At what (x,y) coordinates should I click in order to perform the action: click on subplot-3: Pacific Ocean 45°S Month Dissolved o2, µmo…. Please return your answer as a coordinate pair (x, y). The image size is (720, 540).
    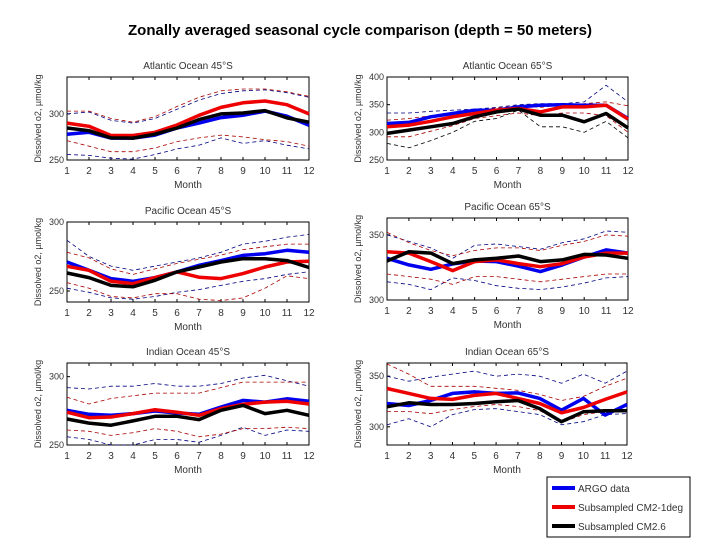
    Looking at the image, I should click on (174, 269).